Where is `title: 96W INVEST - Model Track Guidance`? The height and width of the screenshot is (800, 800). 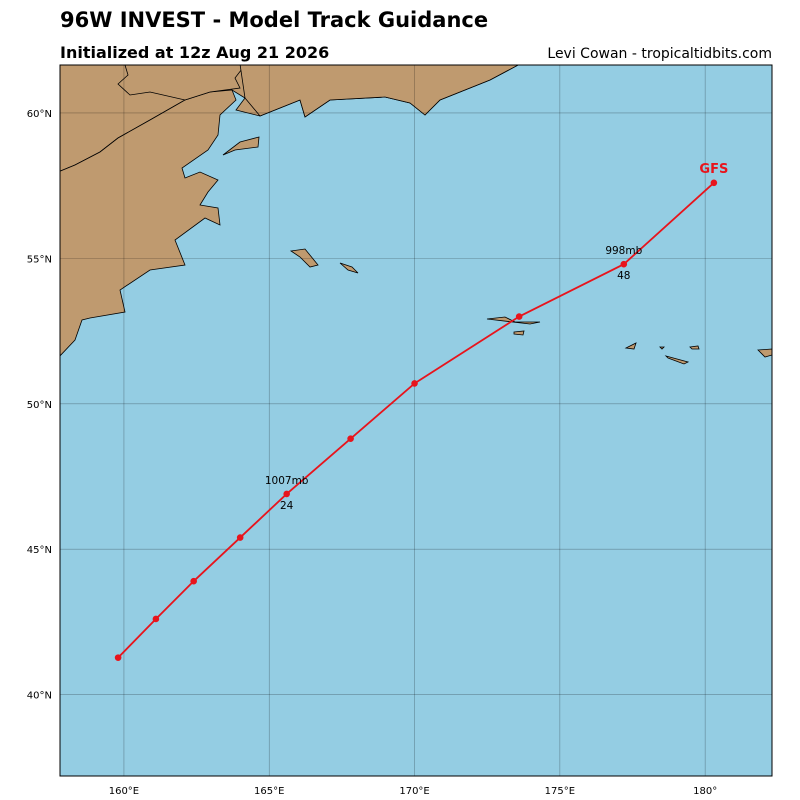 title: 96W INVEST - Model Track Guidance is located at coordinates (274, 20).